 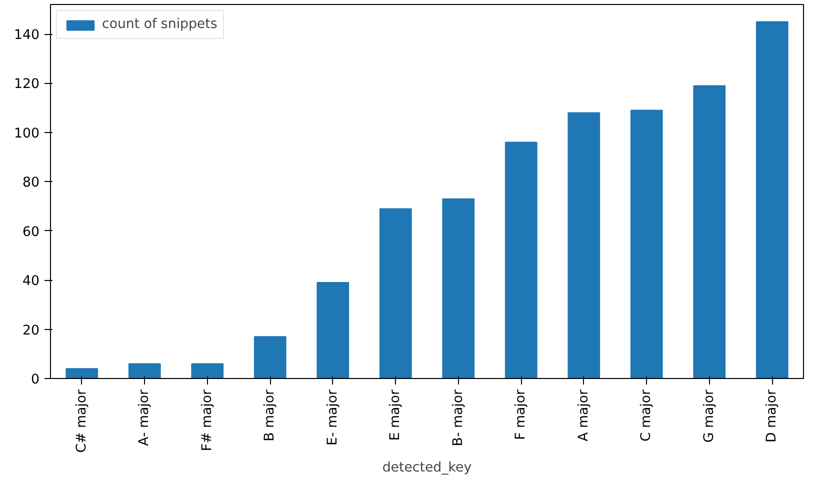 I want to click on y-tick-label: 140, so click(x=27, y=36).